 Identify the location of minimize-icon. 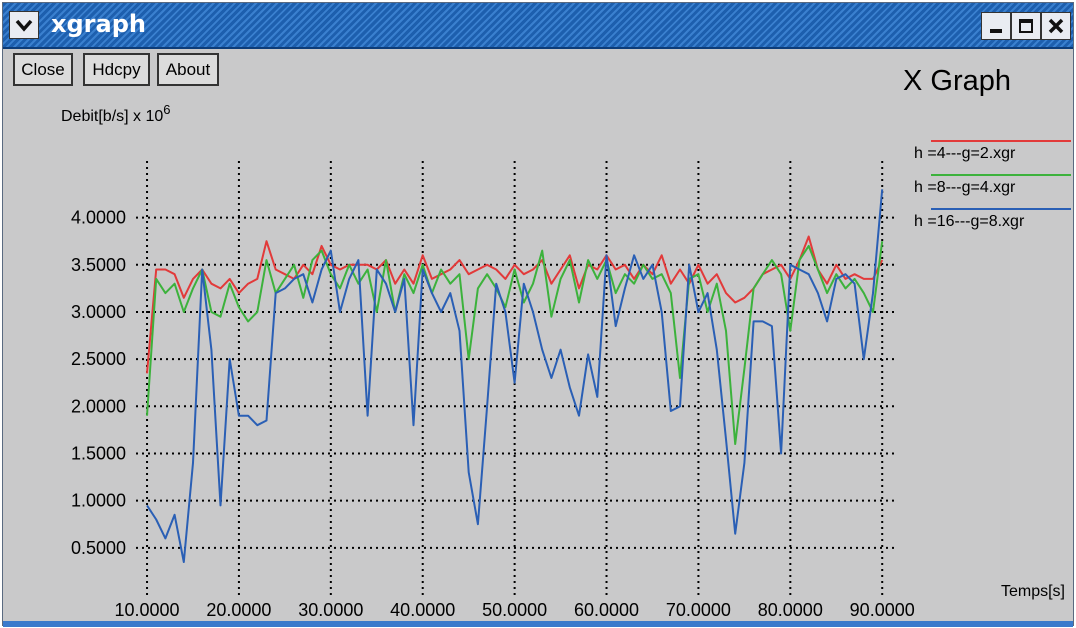
(996, 31).